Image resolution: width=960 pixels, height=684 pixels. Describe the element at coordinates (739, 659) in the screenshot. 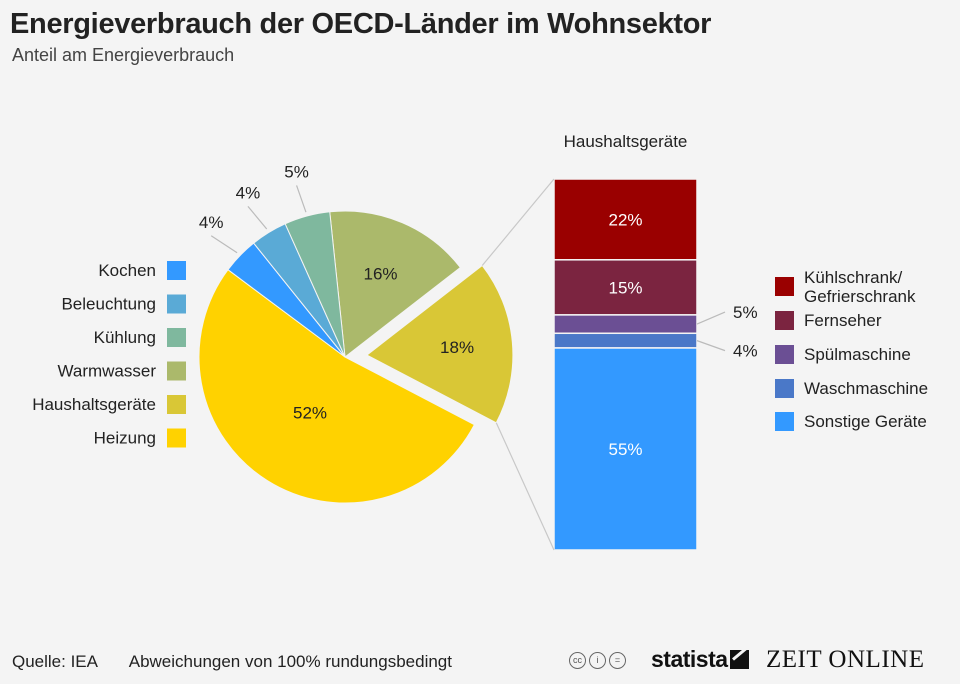

I see `statista-mark-icon` at that location.